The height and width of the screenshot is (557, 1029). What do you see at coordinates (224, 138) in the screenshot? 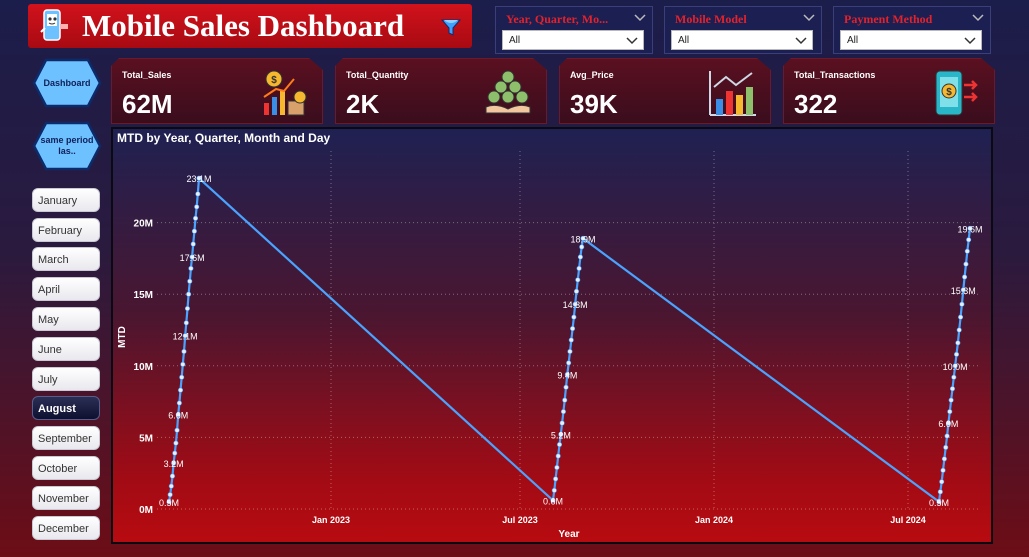
I see `chart-title: MTD by Year, Quarter, Month and Day` at bounding box center [224, 138].